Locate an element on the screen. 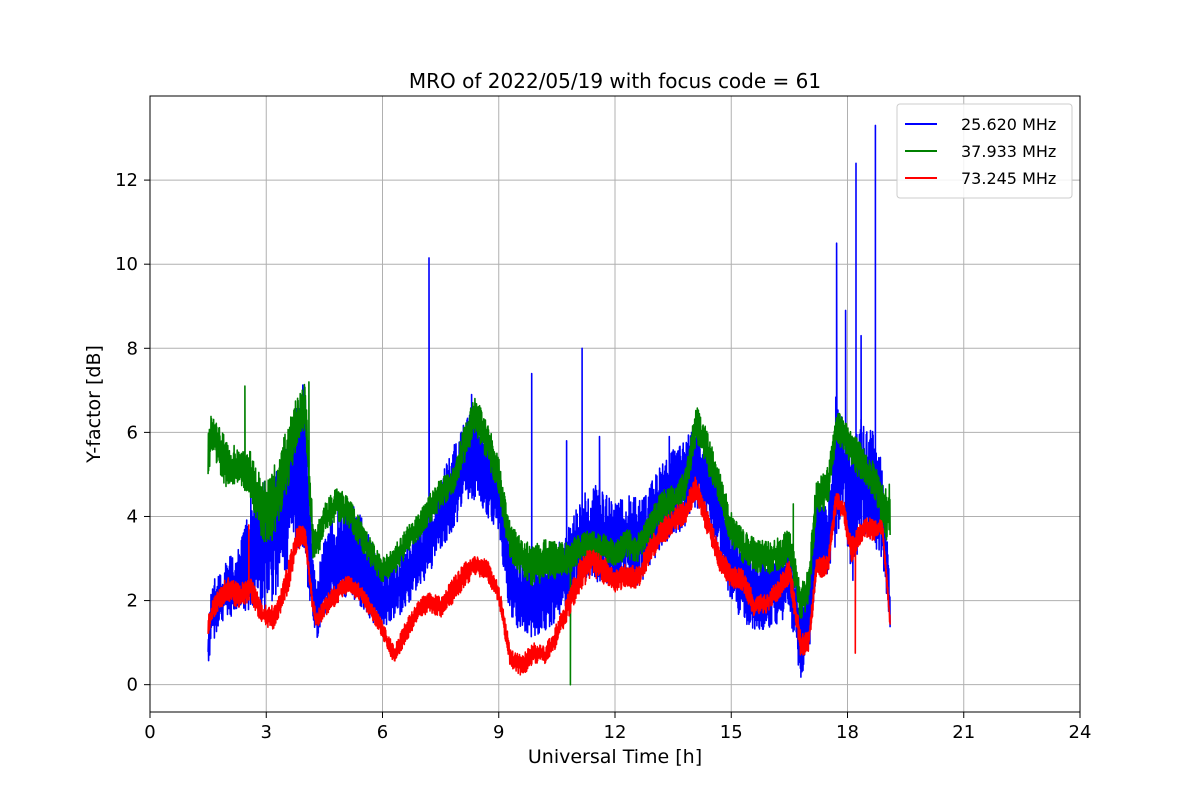  legend: 25.620 MHz 37.933 MHz 73.245 MHz is located at coordinates (984, 151).